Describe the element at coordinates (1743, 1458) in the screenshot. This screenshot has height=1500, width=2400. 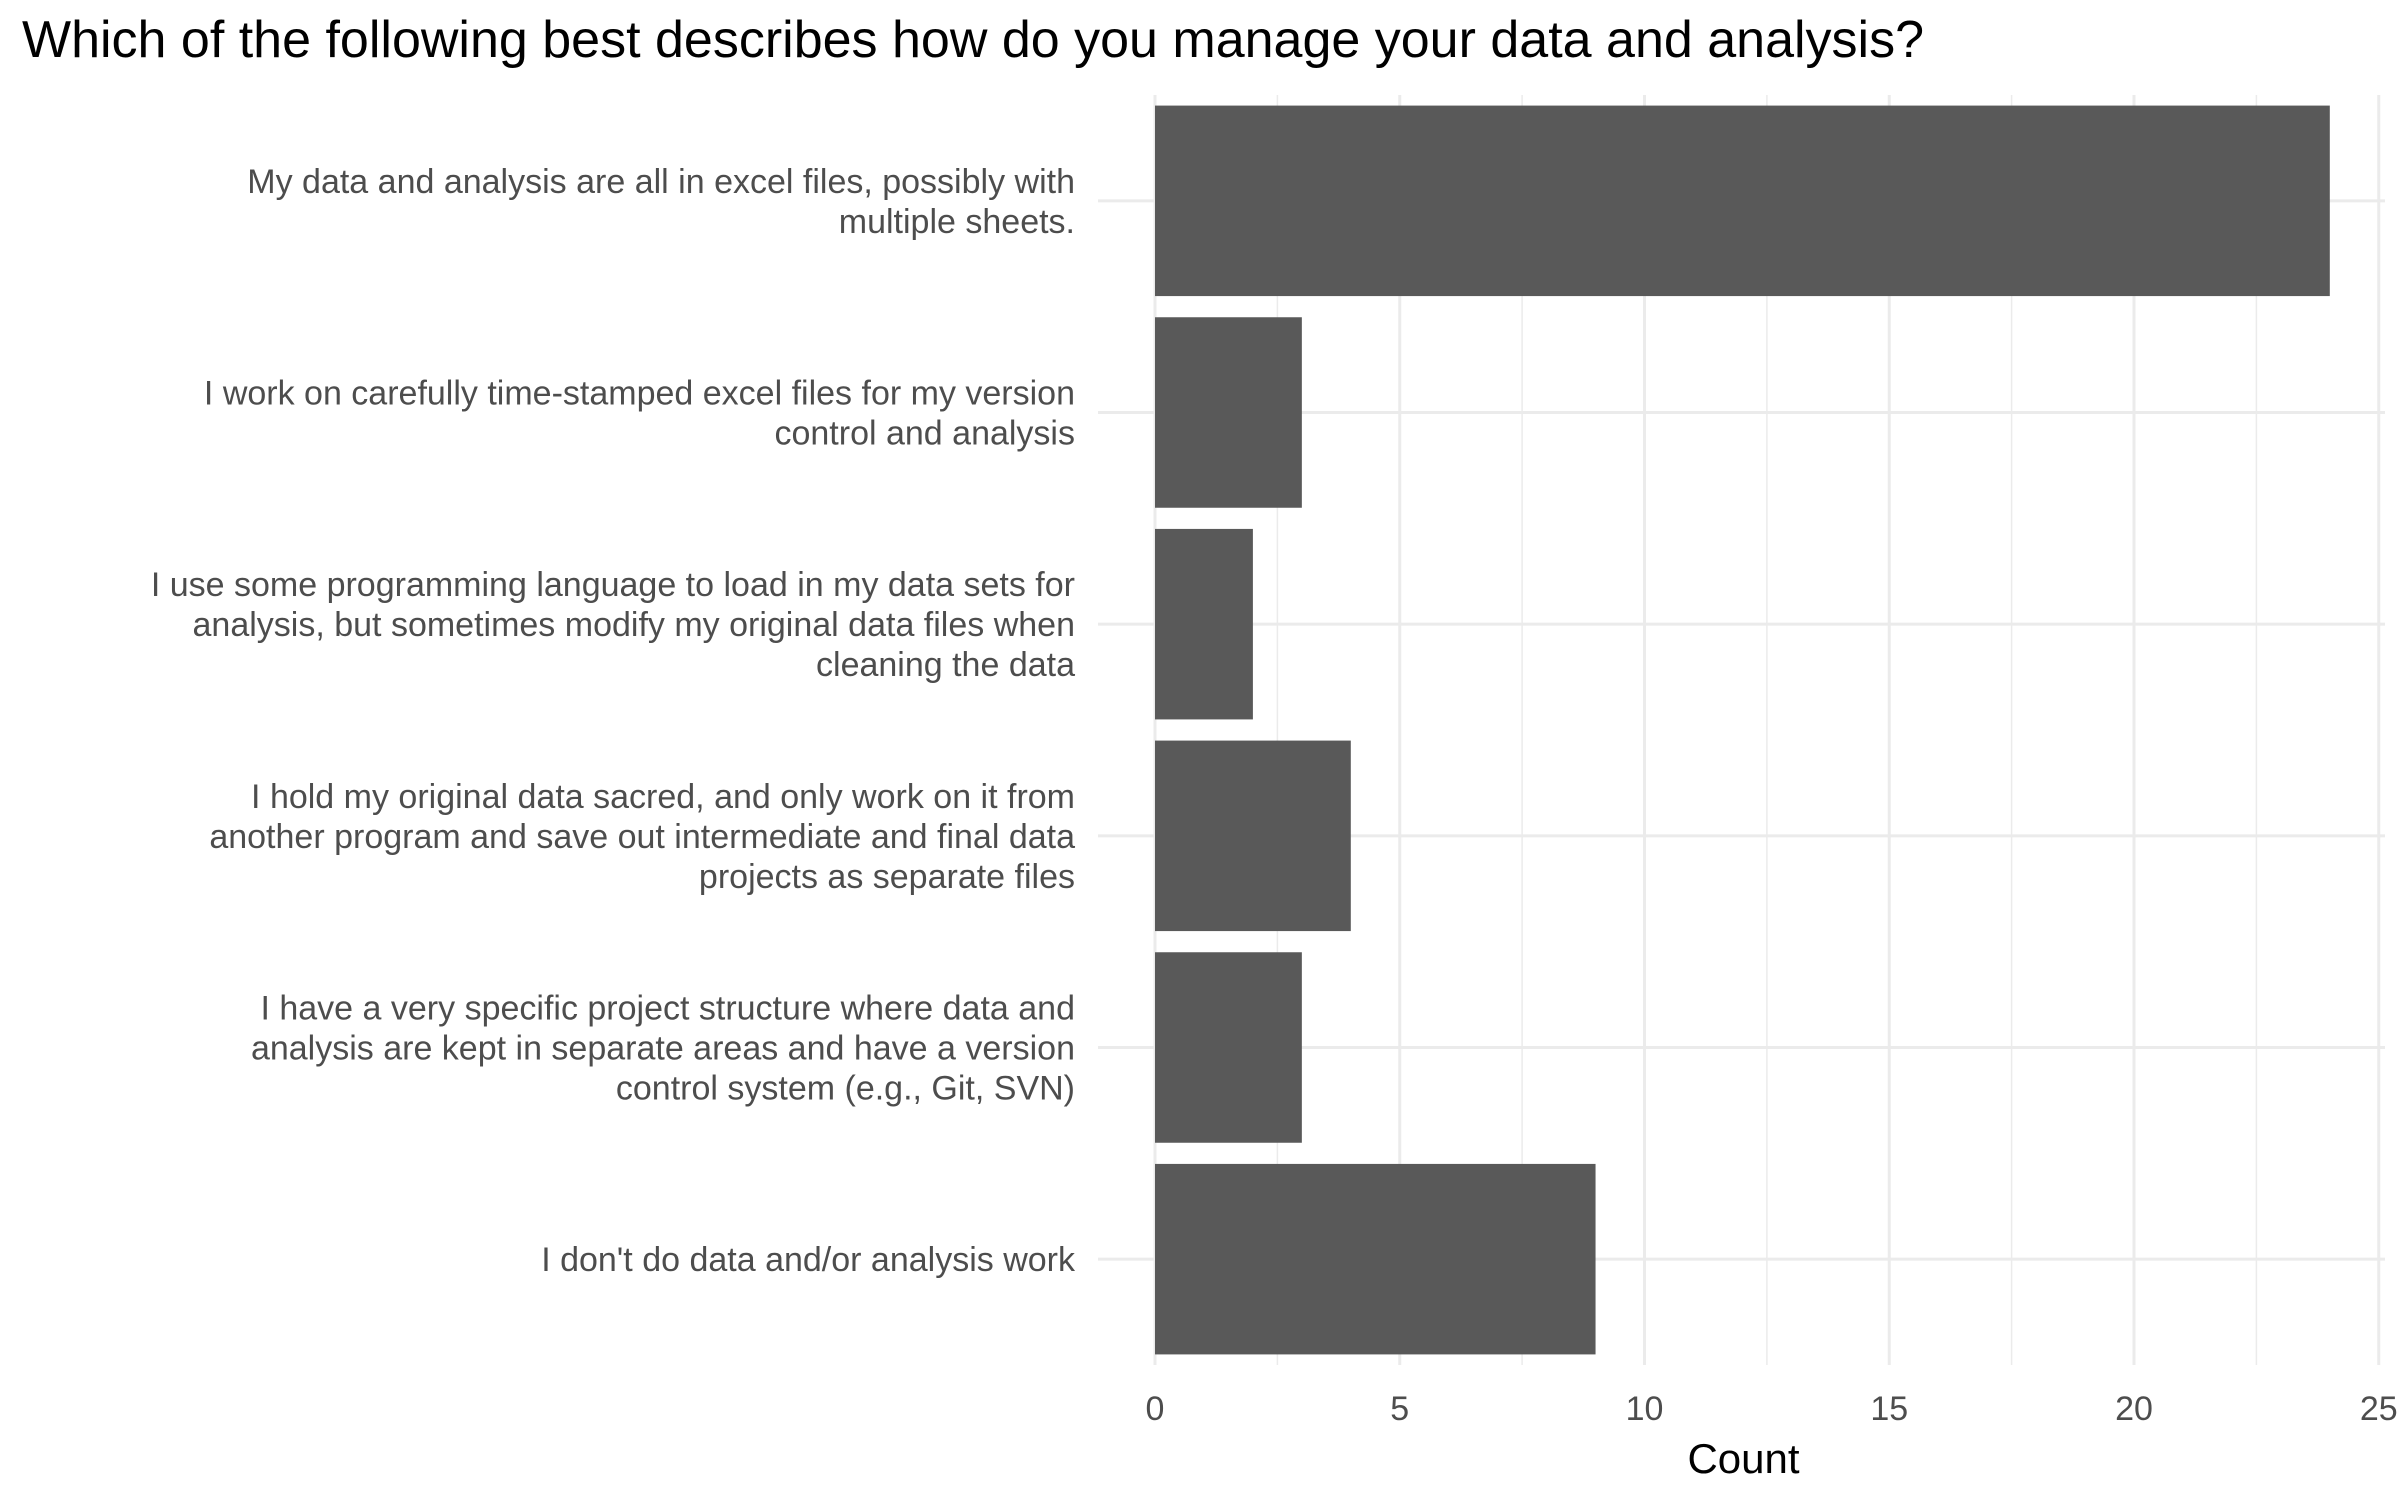
I see `x-axis-title: Count` at that location.